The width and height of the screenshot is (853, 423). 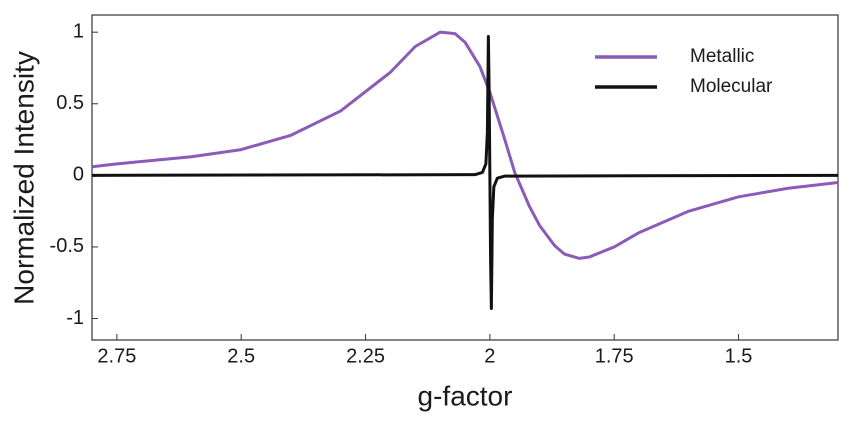 What do you see at coordinates (116, 356) in the screenshot?
I see `x-tick-label: 2.75` at bounding box center [116, 356].